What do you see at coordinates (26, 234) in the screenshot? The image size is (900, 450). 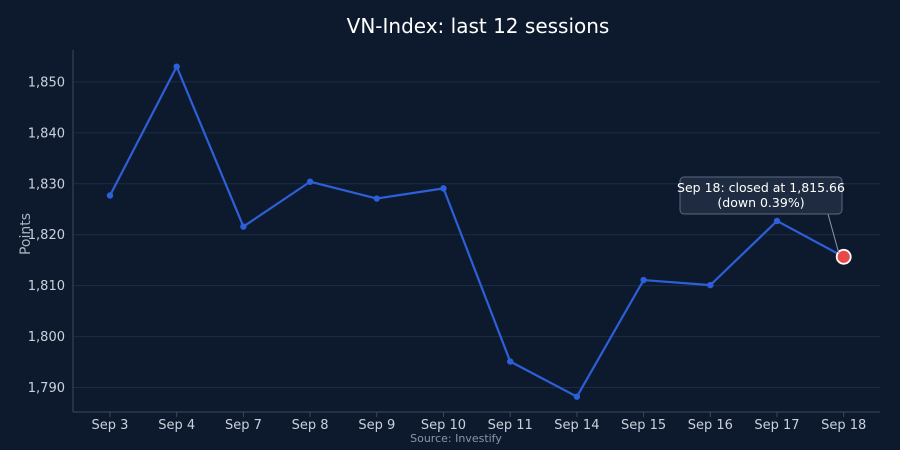 I see `y-axis-label: Points` at bounding box center [26, 234].